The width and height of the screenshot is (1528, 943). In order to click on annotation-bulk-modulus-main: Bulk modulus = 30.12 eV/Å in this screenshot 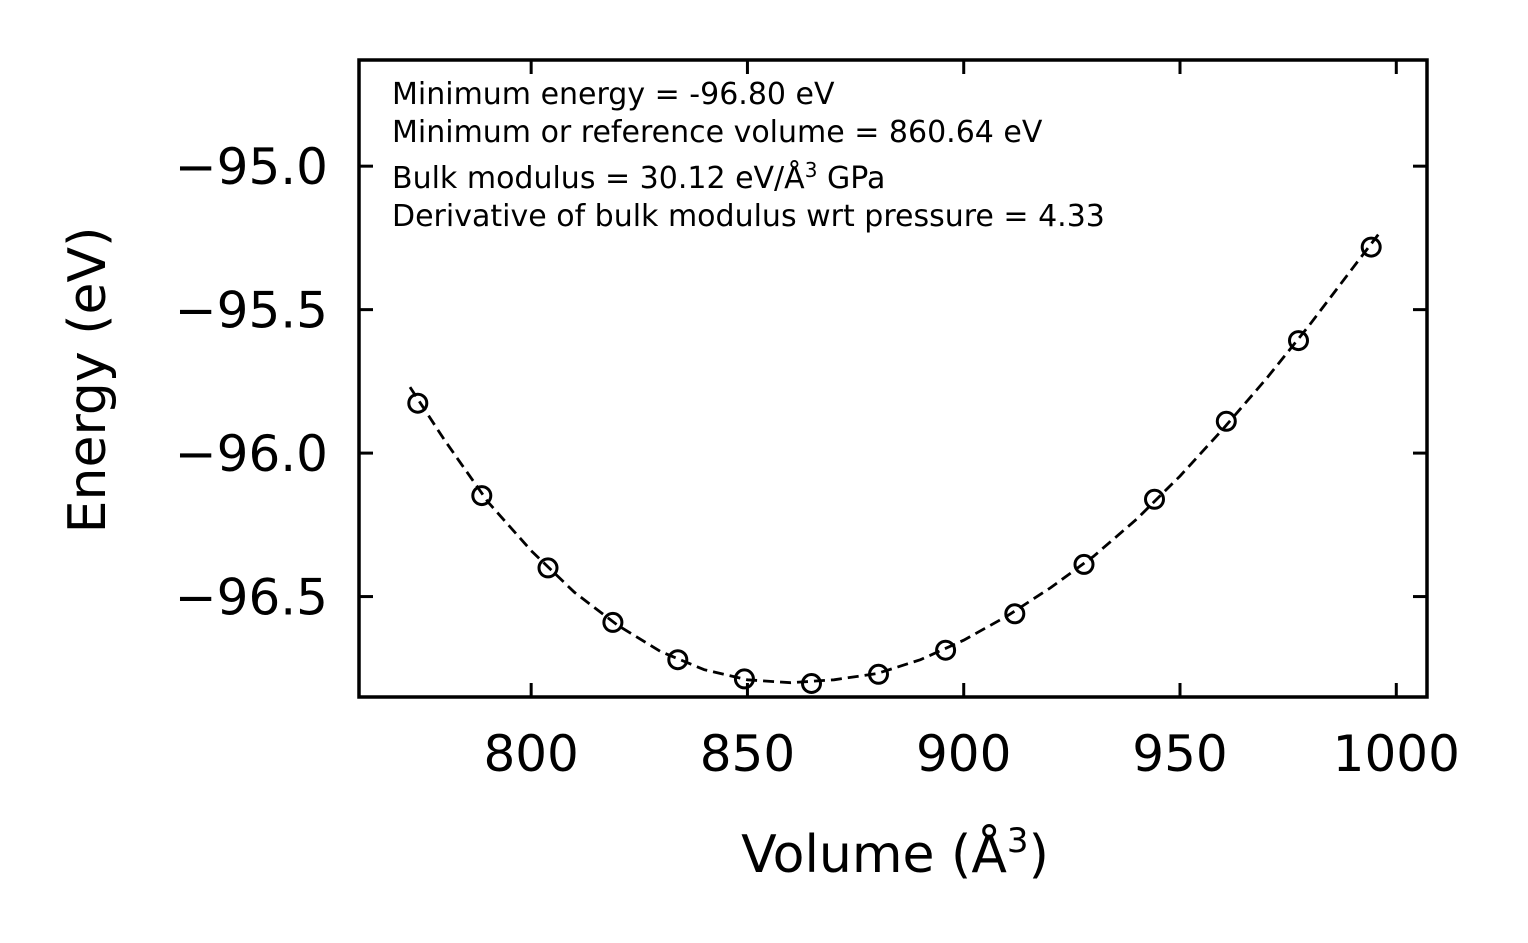, I will do `click(598, 178)`.